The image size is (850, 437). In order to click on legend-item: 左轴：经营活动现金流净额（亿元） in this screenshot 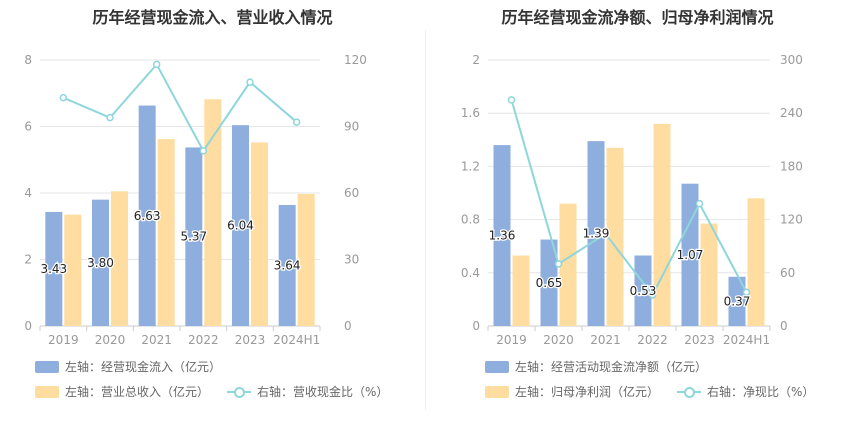, I will do `click(596, 366)`.